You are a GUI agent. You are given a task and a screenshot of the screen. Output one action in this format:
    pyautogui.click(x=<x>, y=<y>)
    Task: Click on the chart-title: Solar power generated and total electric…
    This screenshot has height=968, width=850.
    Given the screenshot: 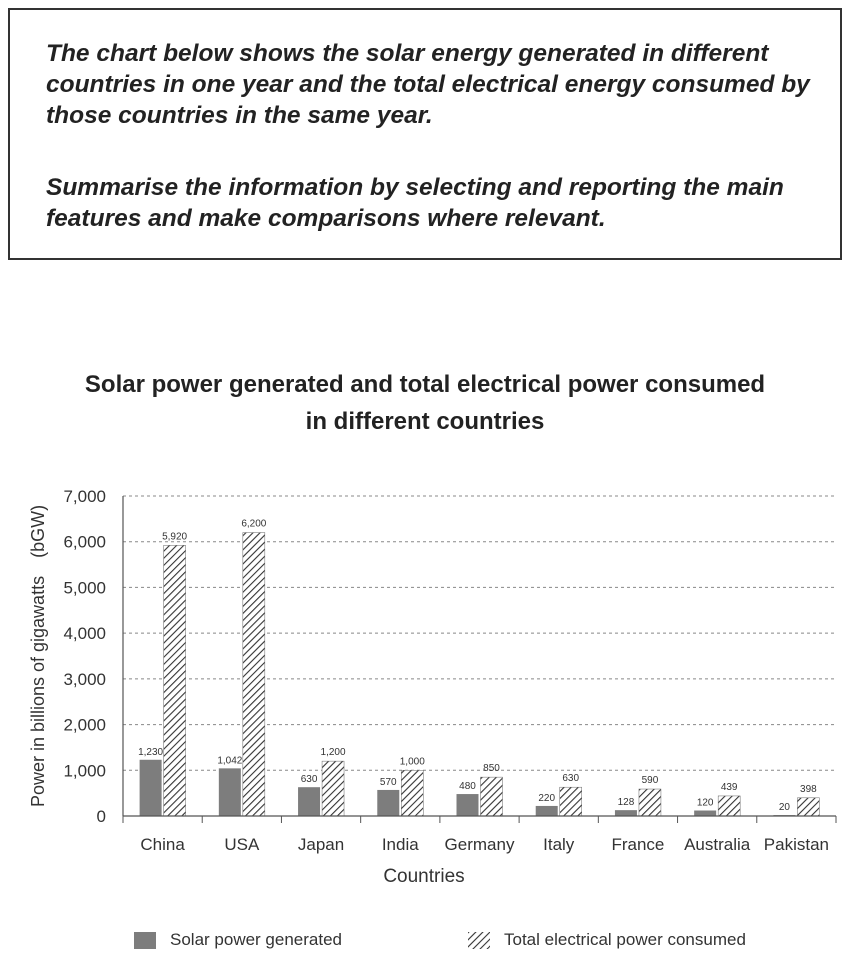 What is the action you would take?
    pyautogui.click(x=425, y=403)
    